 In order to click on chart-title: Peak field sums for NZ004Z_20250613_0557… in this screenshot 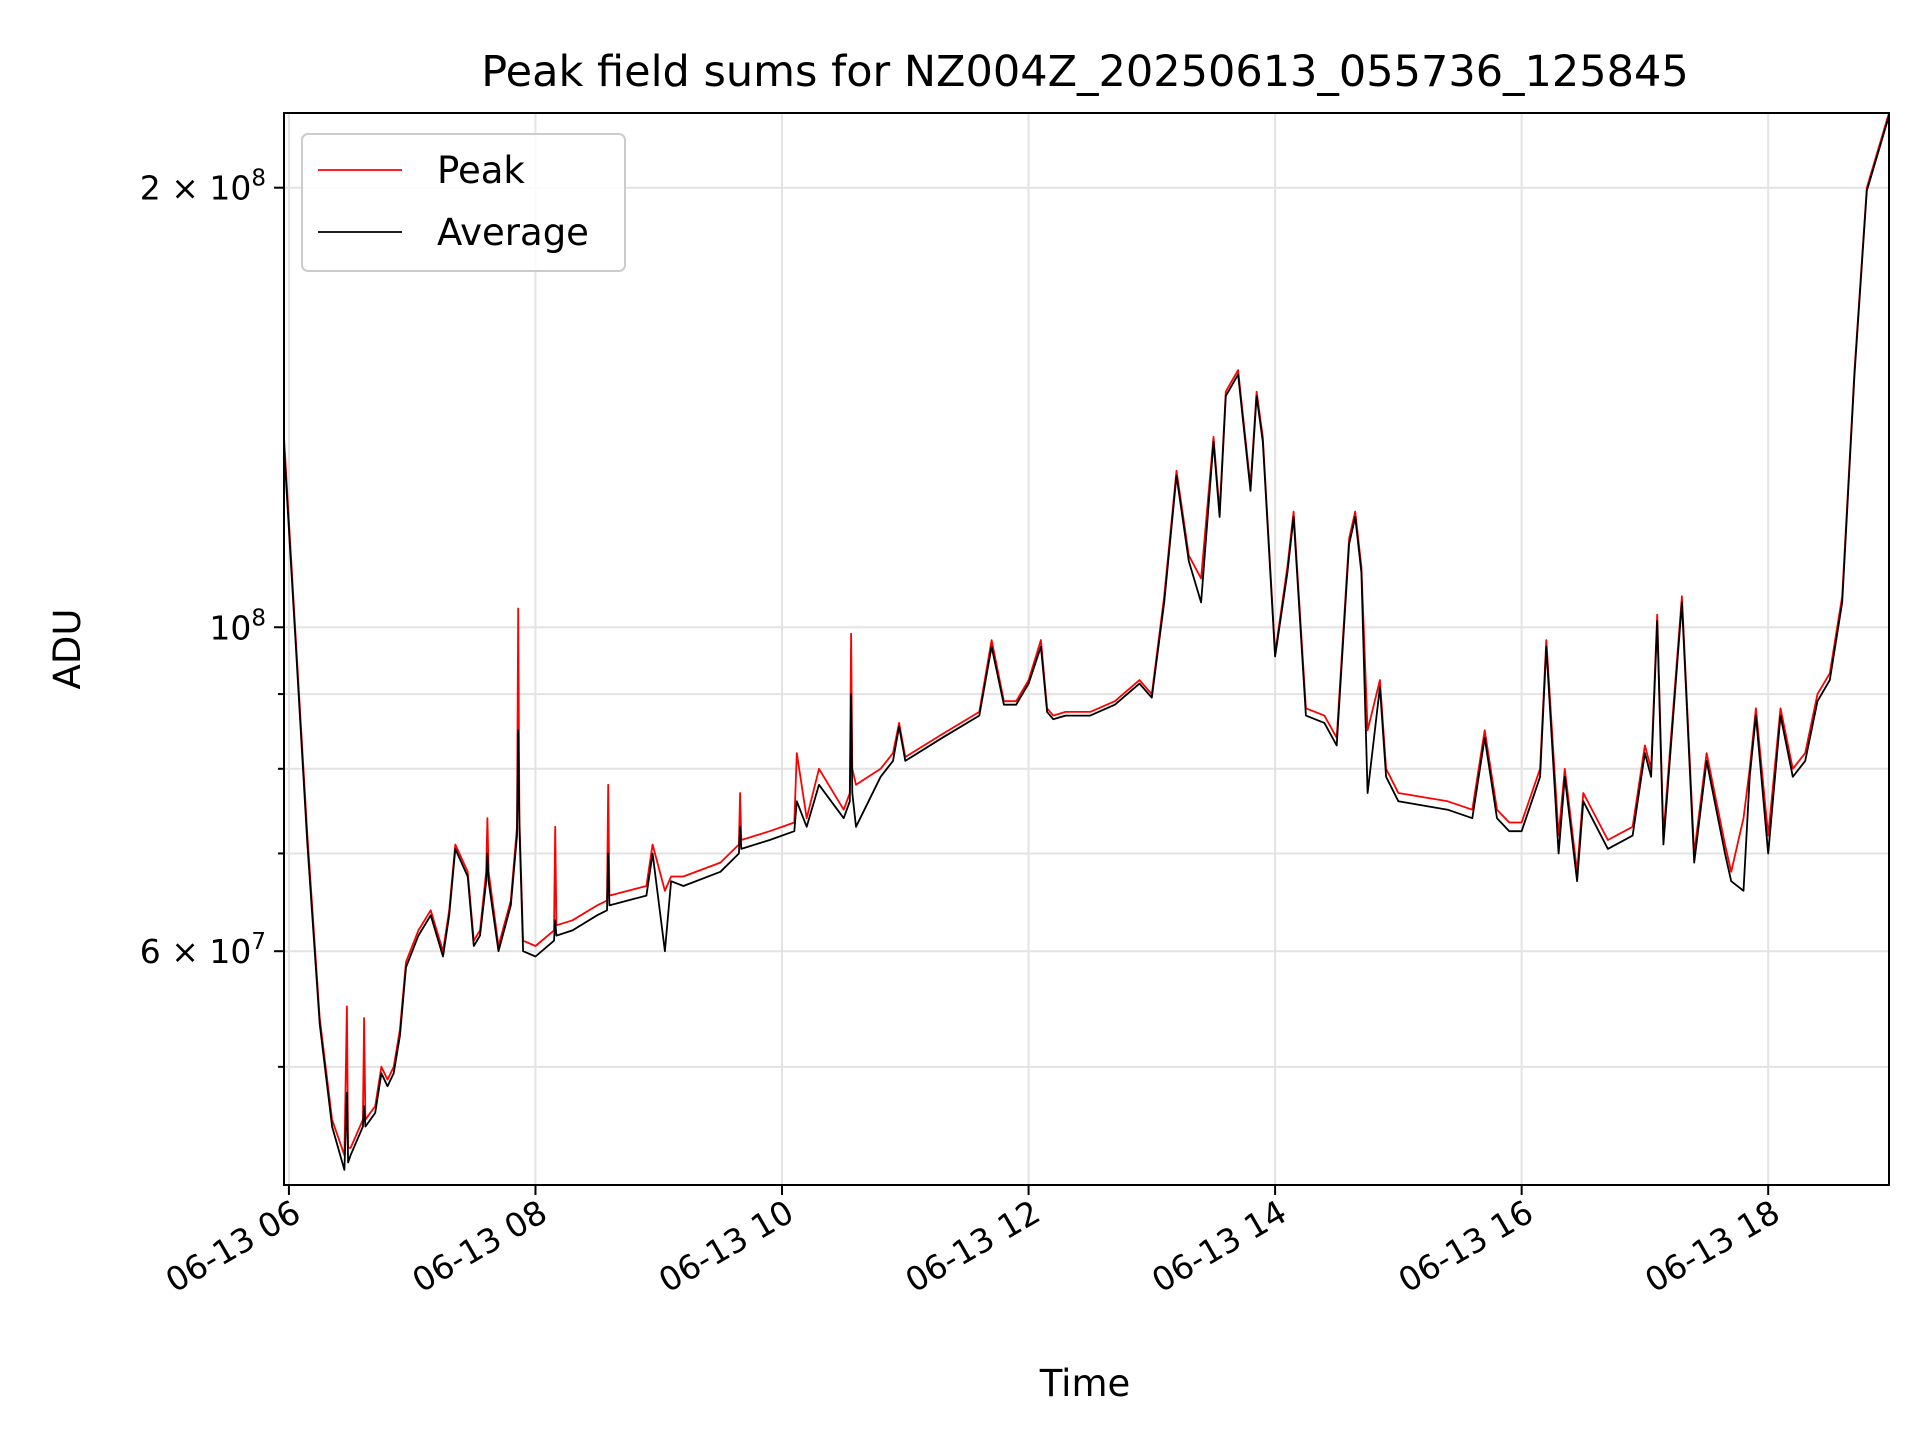, I will do `click(1084, 72)`.